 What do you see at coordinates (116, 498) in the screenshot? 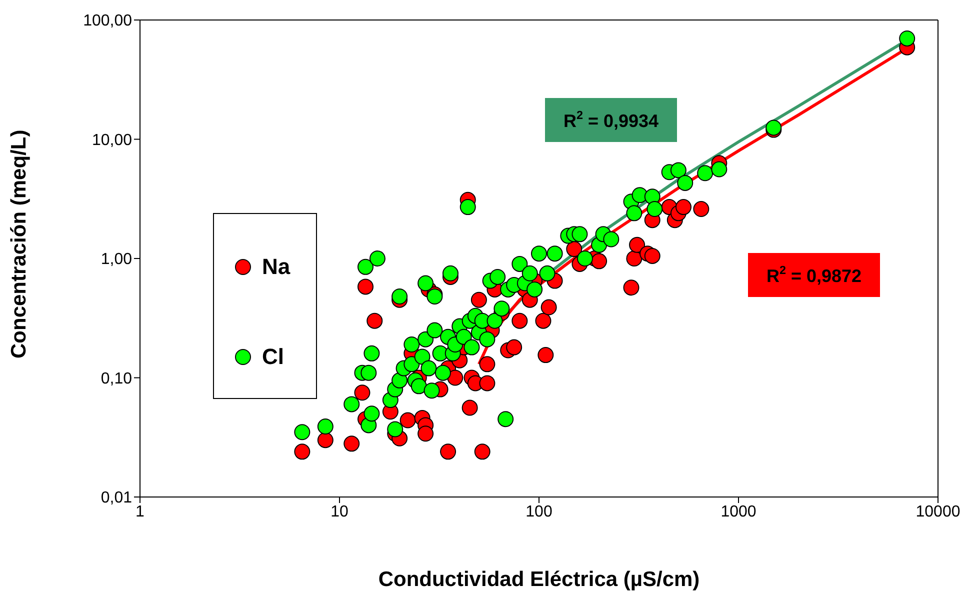
I see `y-tick-label: 0,01` at bounding box center [116, 498].